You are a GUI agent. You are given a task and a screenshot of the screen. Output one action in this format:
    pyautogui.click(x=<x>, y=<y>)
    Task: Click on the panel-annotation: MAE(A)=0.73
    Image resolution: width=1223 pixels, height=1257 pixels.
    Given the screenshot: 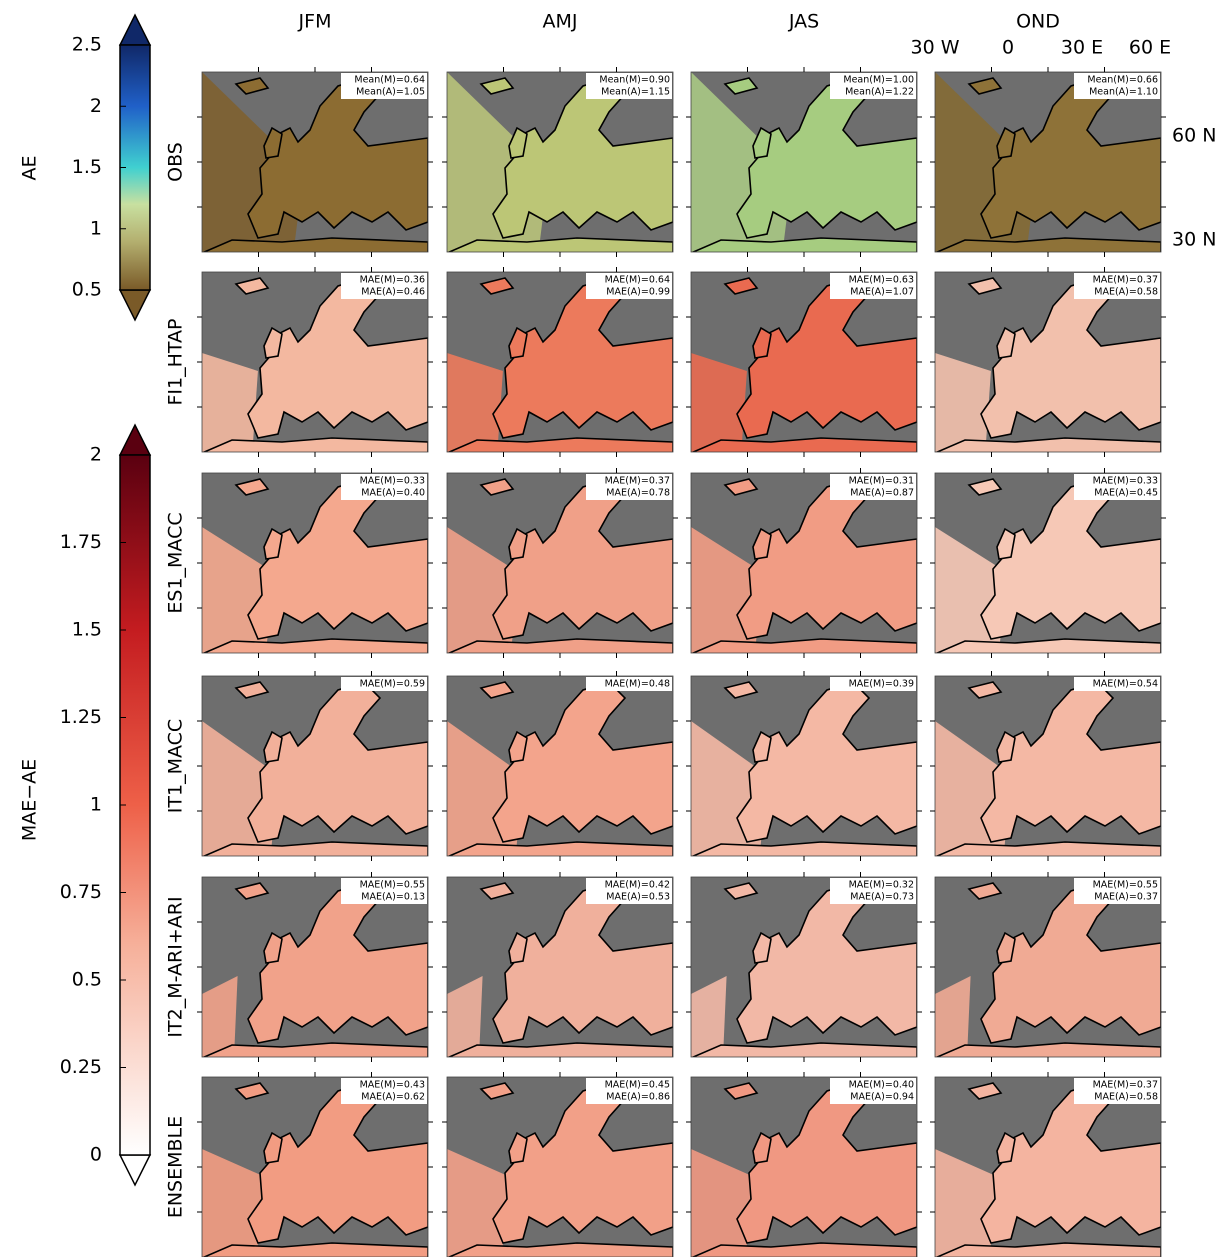 What is the action you would take?
    pyautogui.click(x=882, y=897)
    